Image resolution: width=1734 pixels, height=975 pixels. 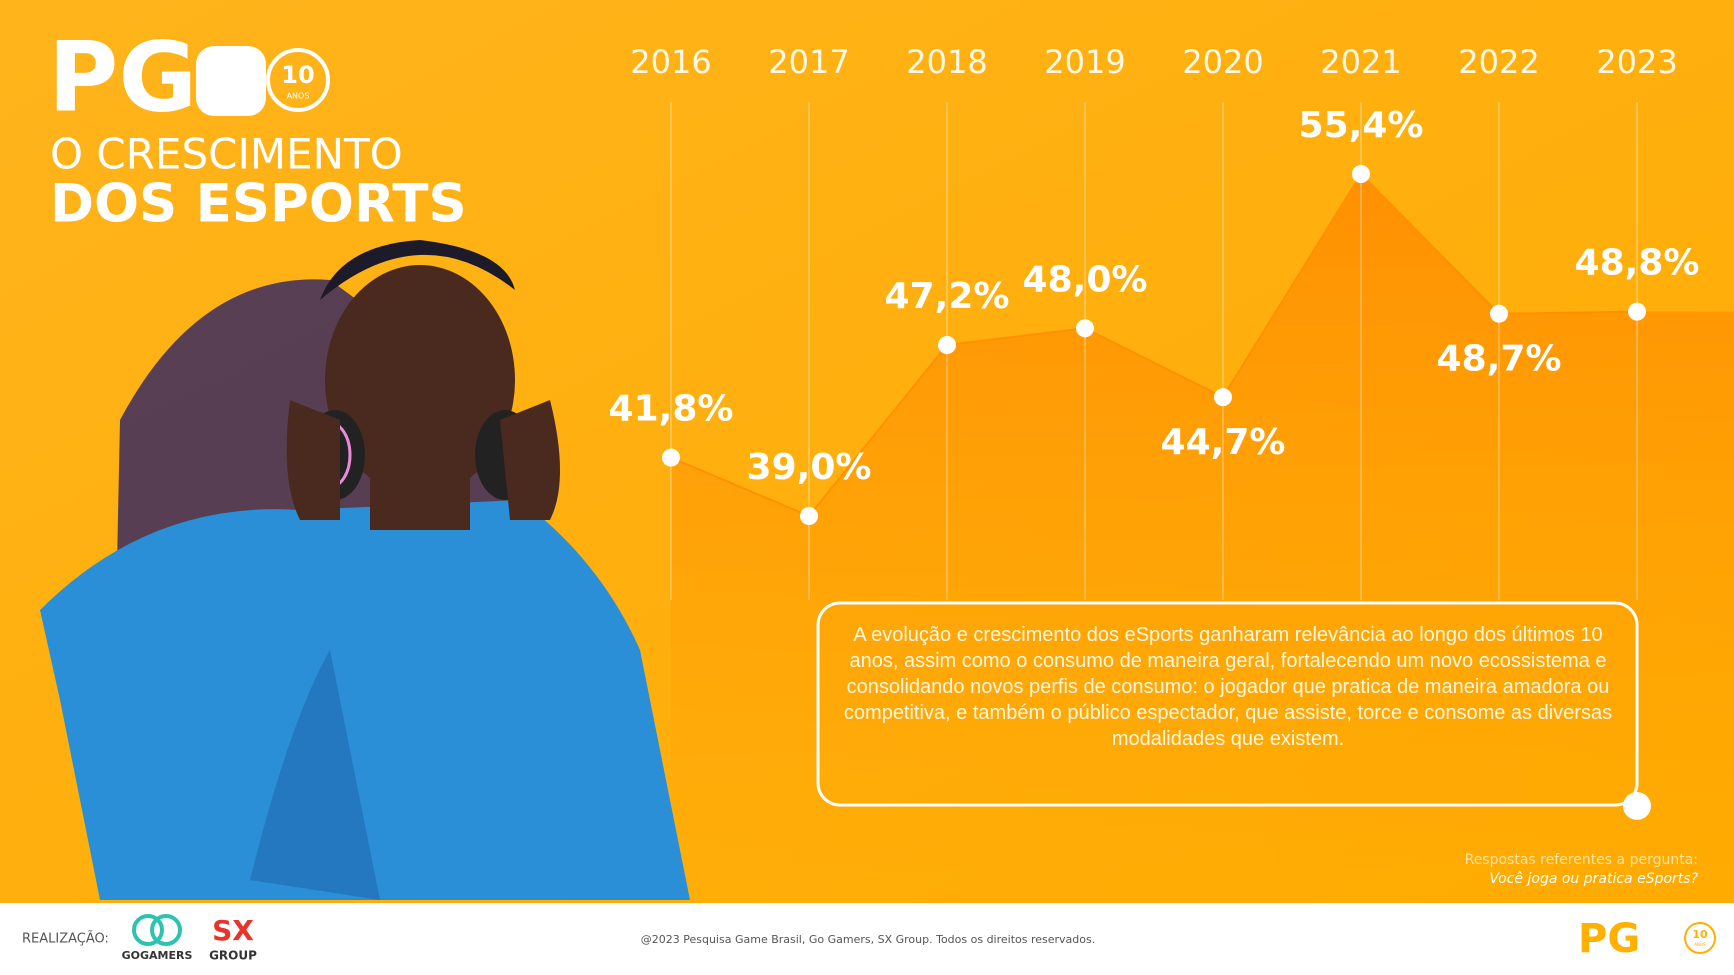 What do you see at coordinates (1637, 263) in the screenshot?
I see `data-label: 48,8%` at bounding box center [1637, 263].